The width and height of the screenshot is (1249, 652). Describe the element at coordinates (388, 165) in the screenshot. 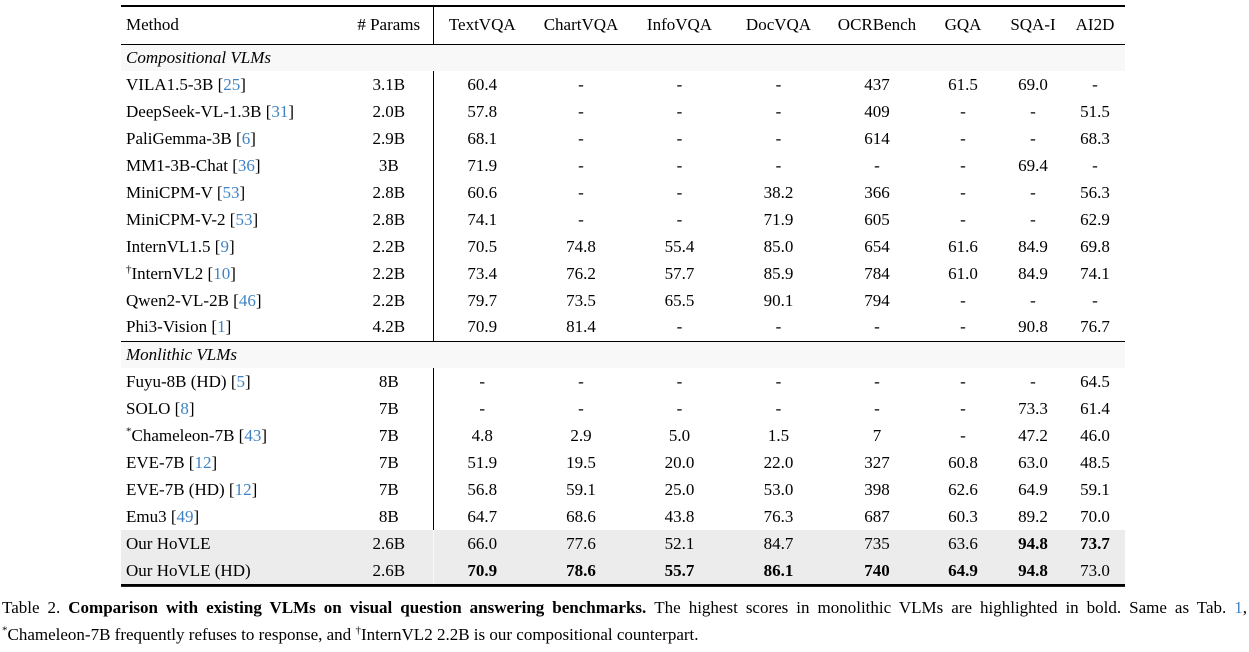

I see `params-cell: 3B` at that location.